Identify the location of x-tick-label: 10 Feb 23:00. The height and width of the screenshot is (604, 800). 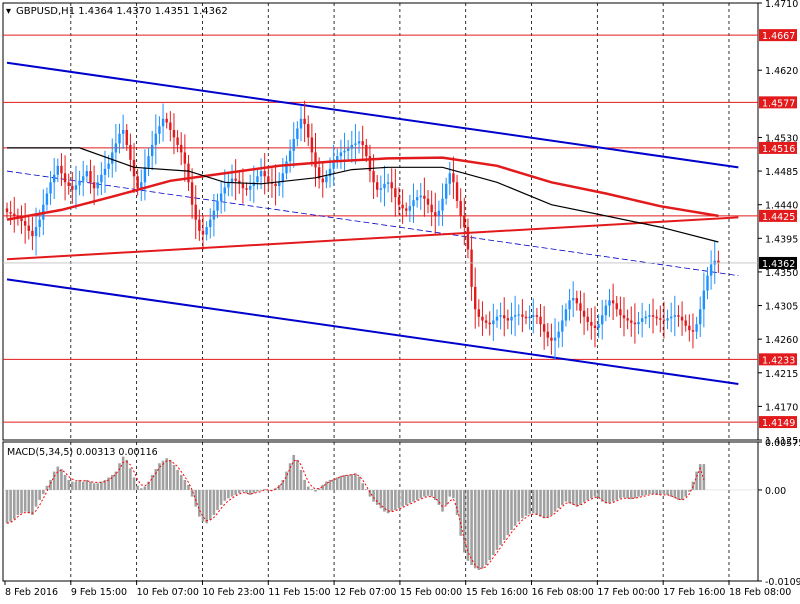
(233, 592).